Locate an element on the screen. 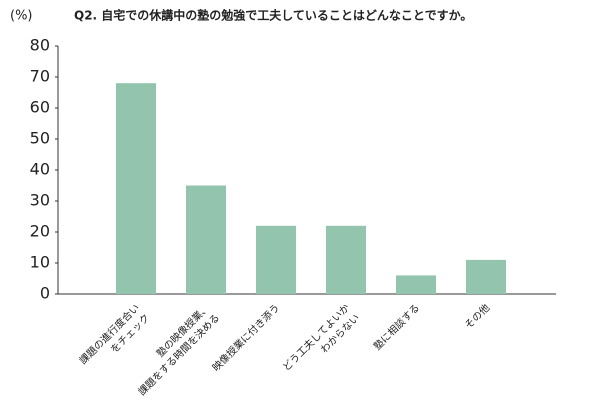 This screenshot has width=600, height=400. y-tick-label: 60 is located at coordinates (40, 107).